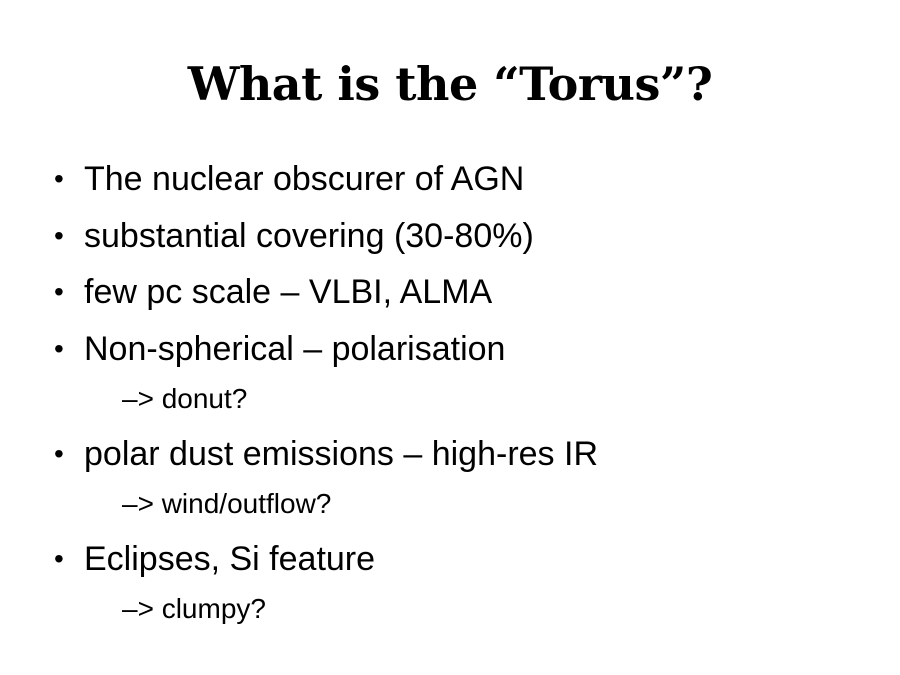  What do you see at coordinates (288, 292) in the screenshot?
I see `bullet-text: few pc scale – VLBI, ALMA` at bounding box center [288, 292].